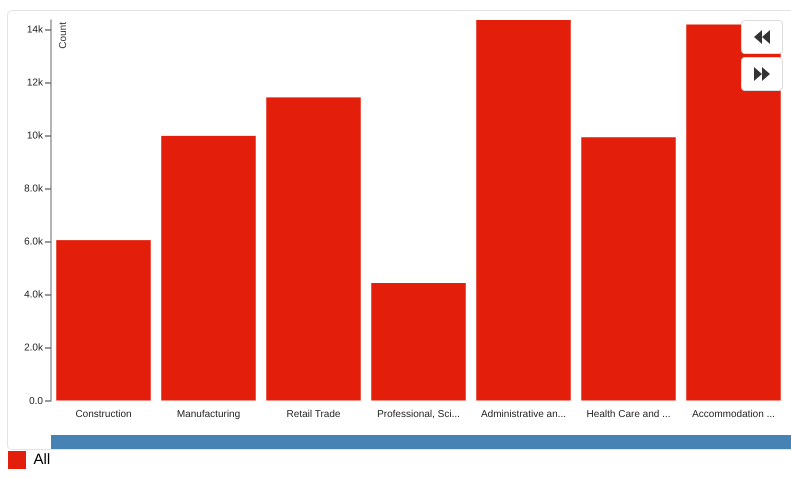 This screenshot has width=791, height=479. I want to click on y-tick-label: 4.0k, so click(34, 295).